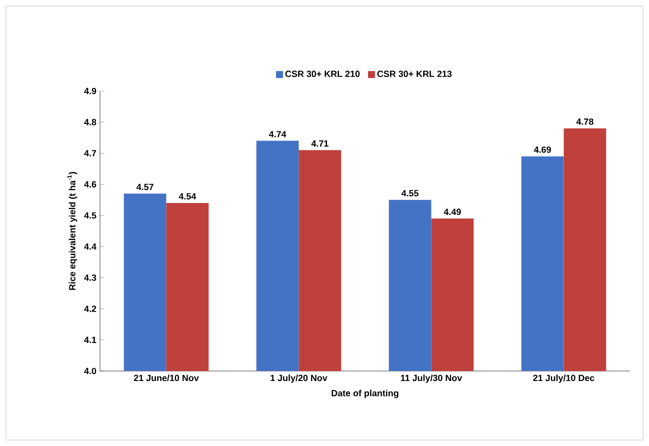 The image size is (649, 446). I want to click on y-tick-label: 4.7, so click(90, 153).